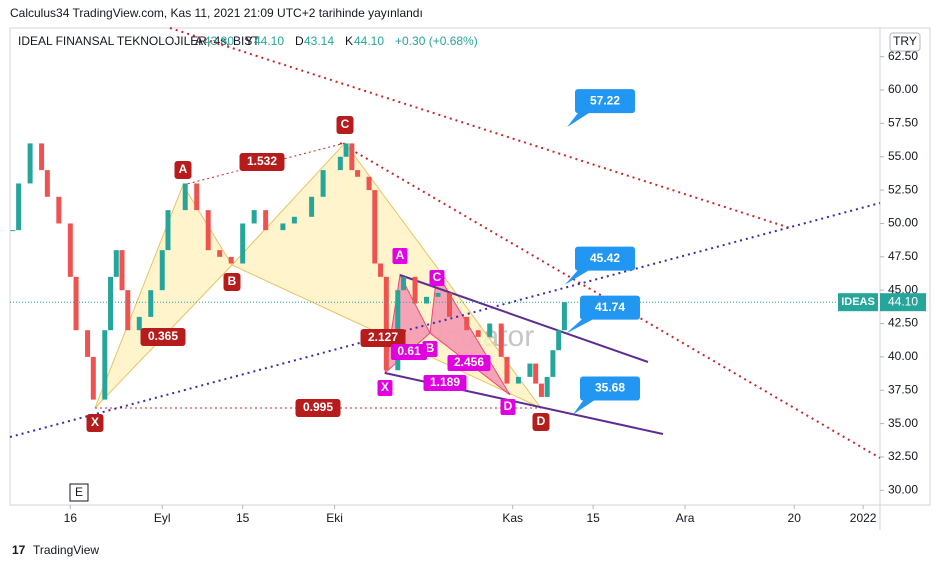 The height and width of the screenshot is (568, 940). I want to click on x-tick-label: Kas, so click(512, 518).